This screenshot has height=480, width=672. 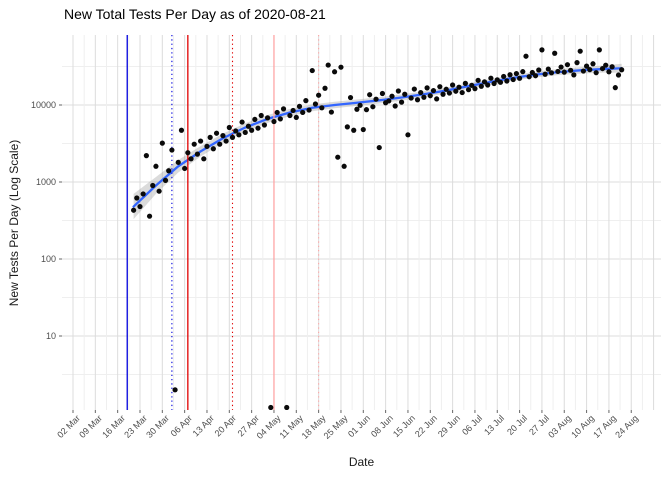 I want to click on chart-title: New Total Tests Per Day as of 2020-08-21, so click(x=195, y=14).